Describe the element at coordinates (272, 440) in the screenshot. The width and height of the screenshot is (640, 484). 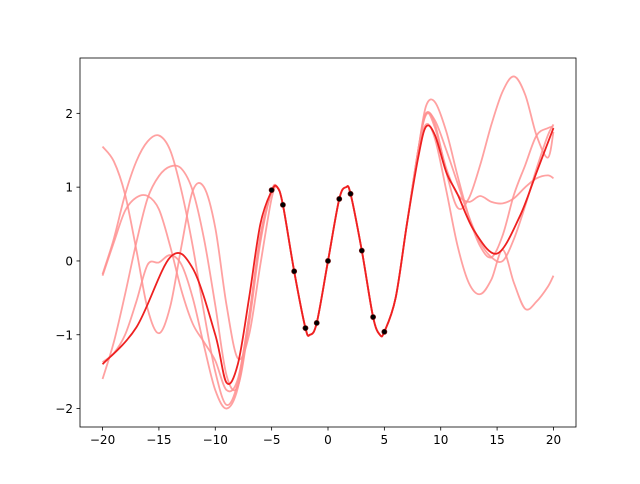
I see `x-tick-label: −5` at that location.